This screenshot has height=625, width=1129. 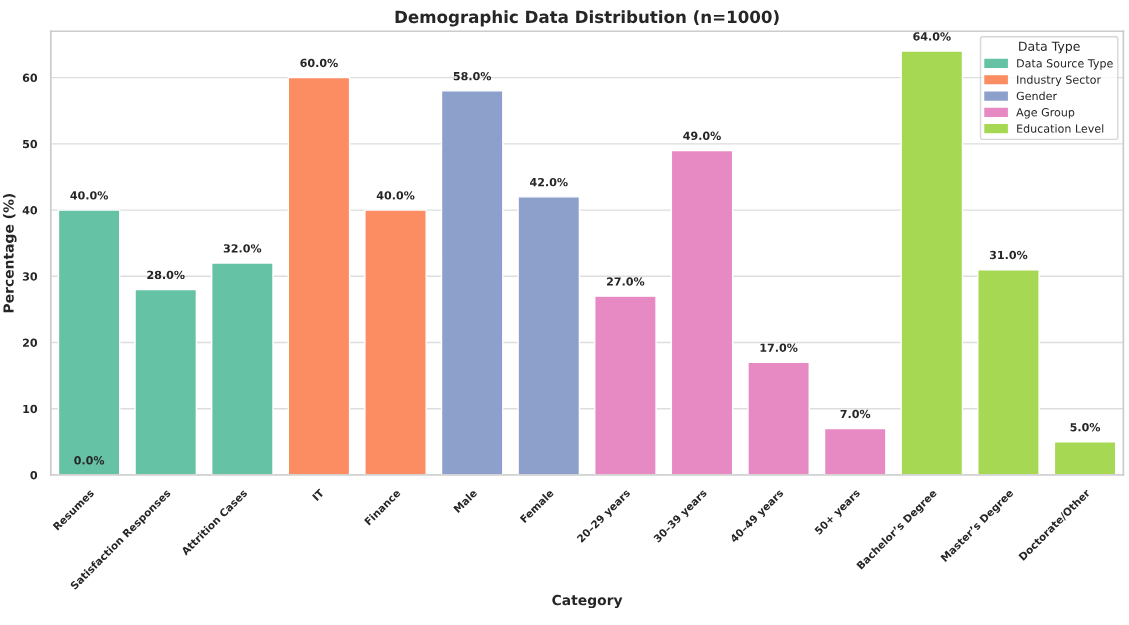 I want to click on data-label: 58.0%, so click(x=472, y=76).